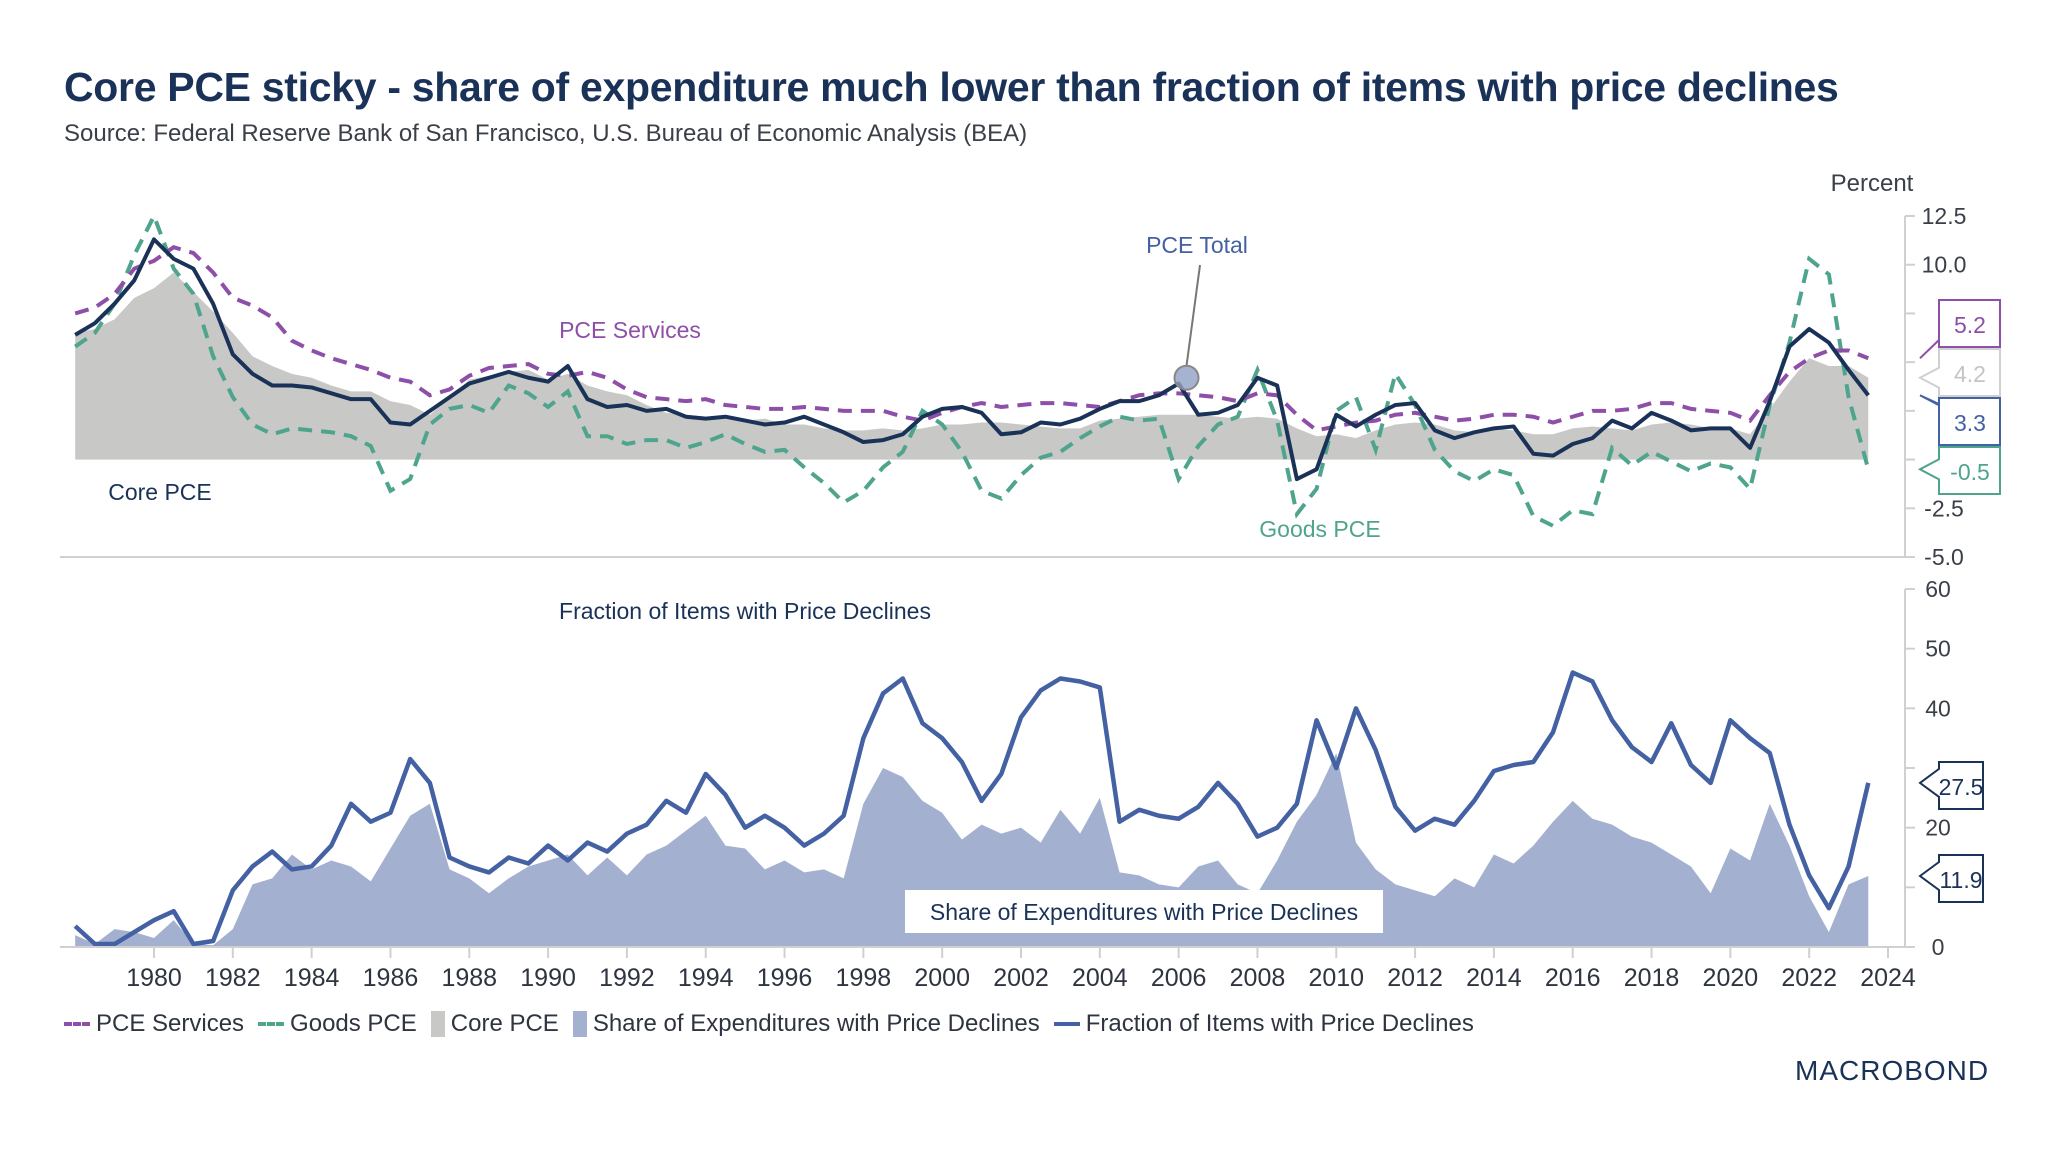 The image size is (2048, 1152). Describe the element at coordinates (1938, 649) in the screenshot. I see `bottom-y-tick-label: 50` at that location.